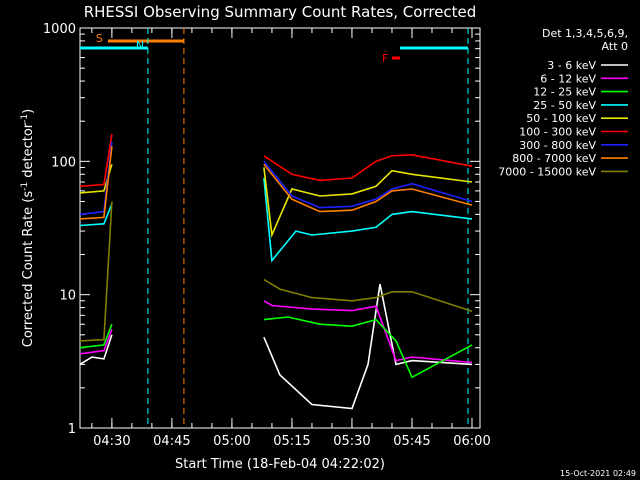  Describe the element at coordinates (564, 105) in the screenshot. I see `legend-entry-label: 25 - 50 keV` at that location.